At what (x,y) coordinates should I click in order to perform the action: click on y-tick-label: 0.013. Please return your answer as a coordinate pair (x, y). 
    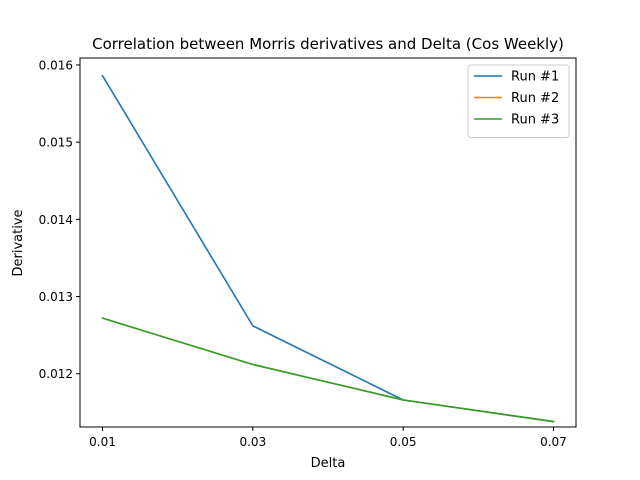
    Looking at the image, I should click on (56, 297).